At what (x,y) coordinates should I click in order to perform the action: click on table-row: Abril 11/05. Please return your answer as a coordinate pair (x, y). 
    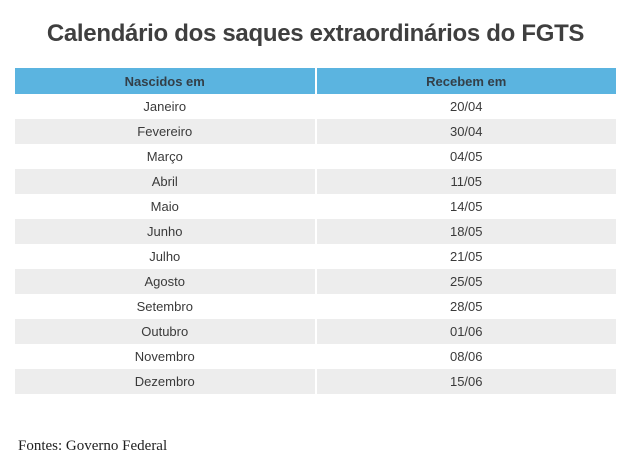
    Looking at the image, I should click on (315, 181).